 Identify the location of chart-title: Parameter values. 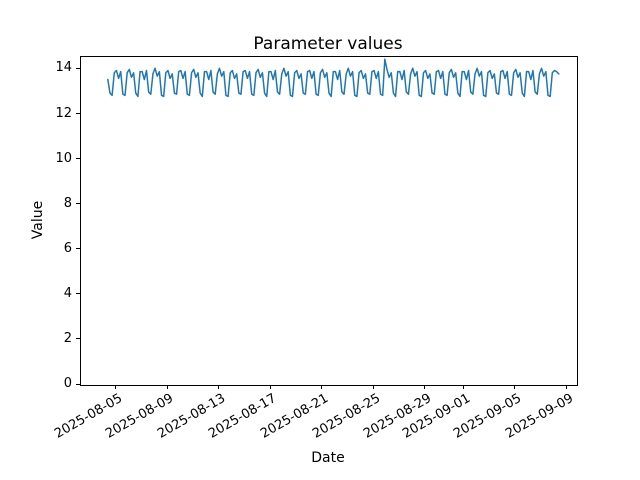
(328, 44).